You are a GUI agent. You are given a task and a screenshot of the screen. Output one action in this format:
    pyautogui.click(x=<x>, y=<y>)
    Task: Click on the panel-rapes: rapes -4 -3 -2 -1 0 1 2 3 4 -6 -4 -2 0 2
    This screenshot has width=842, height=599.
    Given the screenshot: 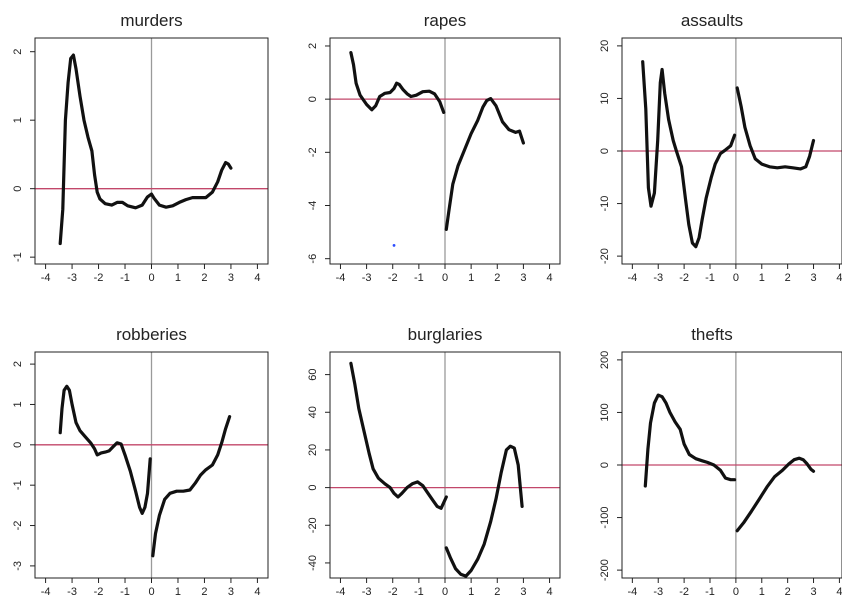 What is the action you would take?
    pyautogui.click(x=434, y=147)
    